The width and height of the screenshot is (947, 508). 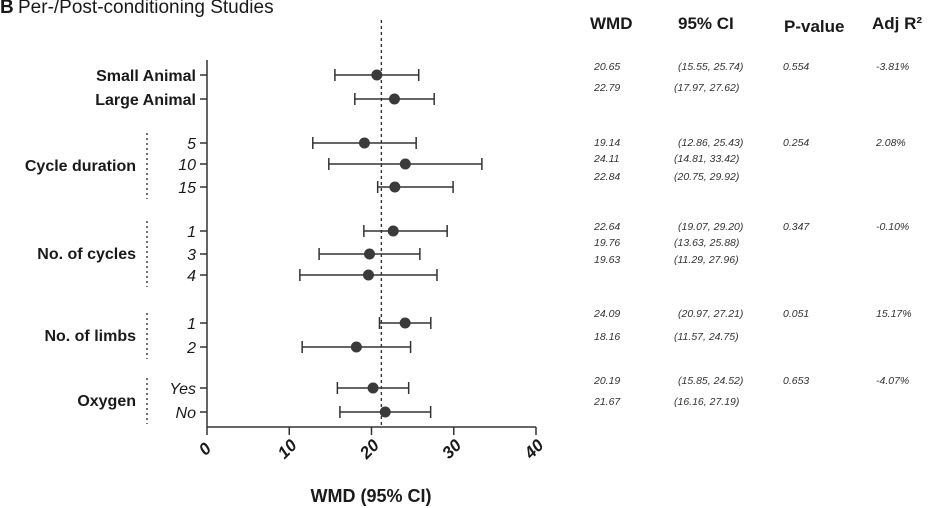 What do you see at coordinates (80, 166) in the screenshot?
I see `group-label: Cycle duration` at bounding box center [80, 166].